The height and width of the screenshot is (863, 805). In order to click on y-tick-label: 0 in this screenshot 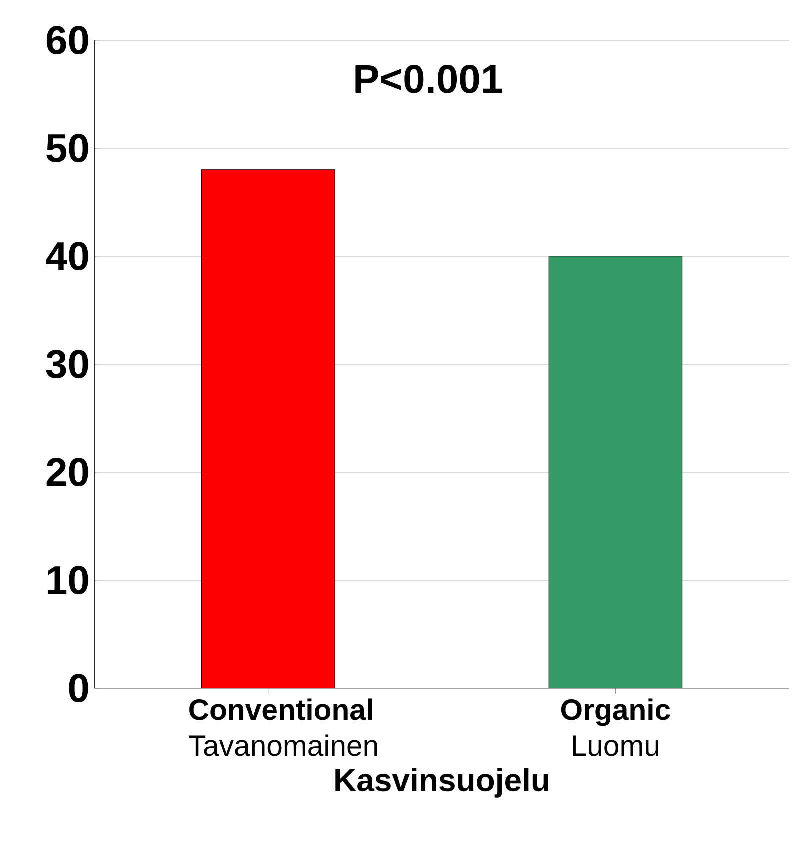, I will do `click(78, 688)`.